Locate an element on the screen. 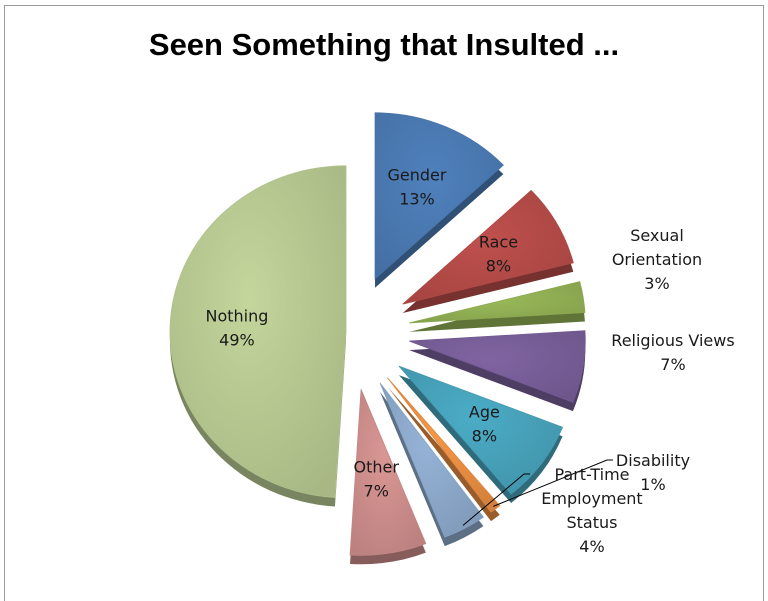 The height and width of the screenshot is (601, 768). slice-value-label: 13% is located at coordinates (417, 198).